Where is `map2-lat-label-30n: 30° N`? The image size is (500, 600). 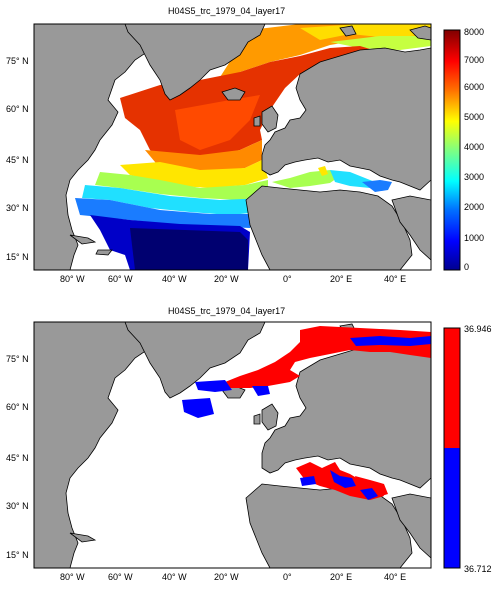
map2-lat-label-30n: 30° N is located at coordinates (17, 506).